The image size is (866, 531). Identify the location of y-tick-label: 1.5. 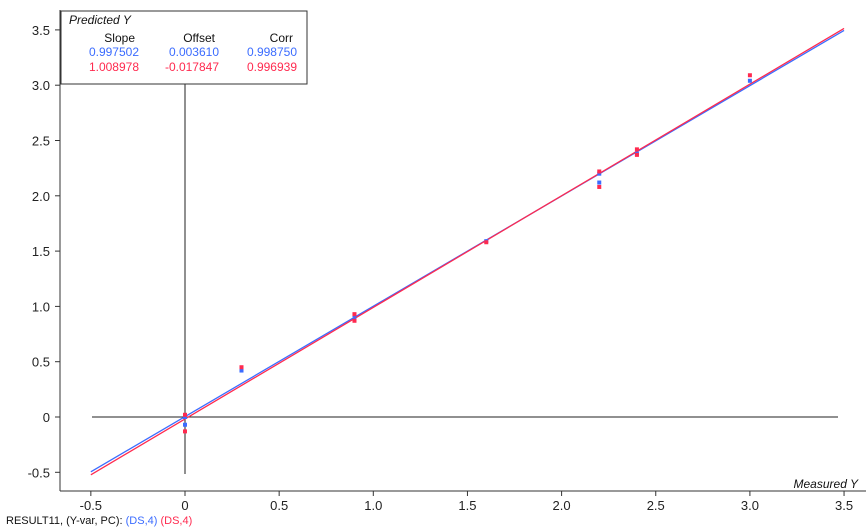
(41, 251).